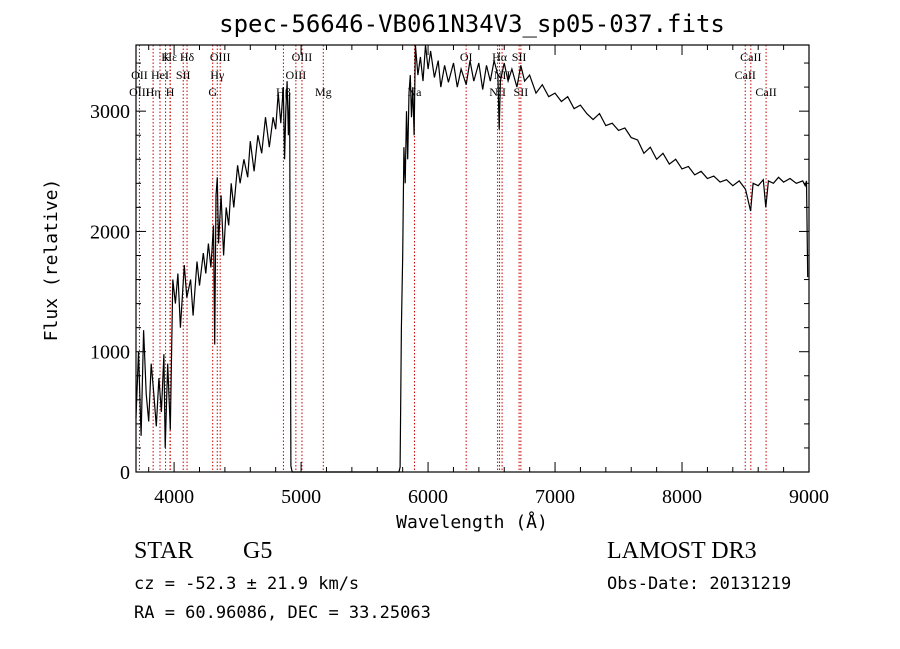 The image size is (900, 649). What do you see at coordinates (258, 551) in the screenshot?
I see `object-subclass: G5` at bounding box center [258, 551].